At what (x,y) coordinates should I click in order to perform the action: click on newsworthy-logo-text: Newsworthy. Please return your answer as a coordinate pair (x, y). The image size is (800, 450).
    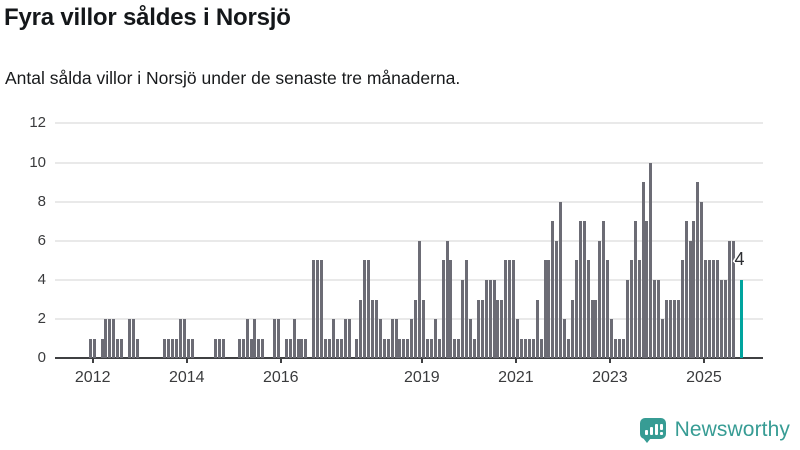
    Looking at the image, I should click on (732, 429).